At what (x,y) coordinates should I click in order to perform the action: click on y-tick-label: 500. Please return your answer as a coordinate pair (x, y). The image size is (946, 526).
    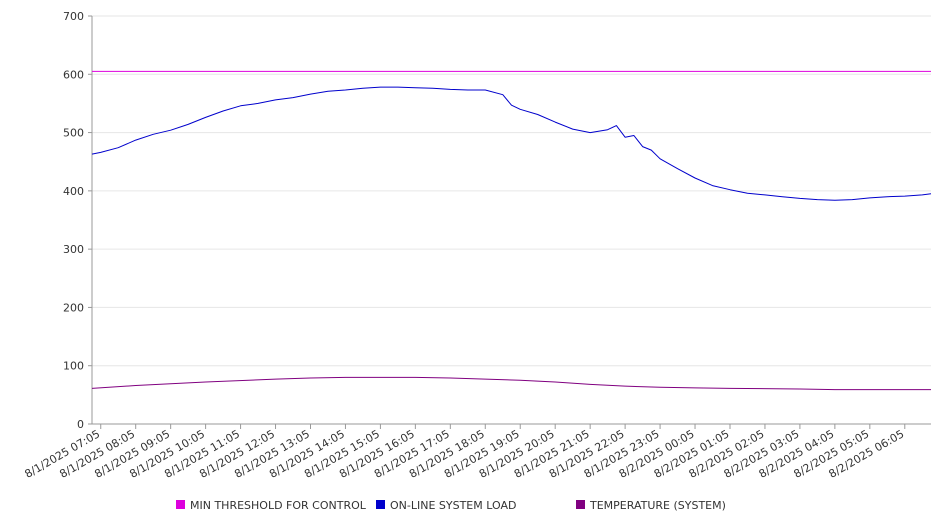
    Looking at the image, I should click on (73, 133).